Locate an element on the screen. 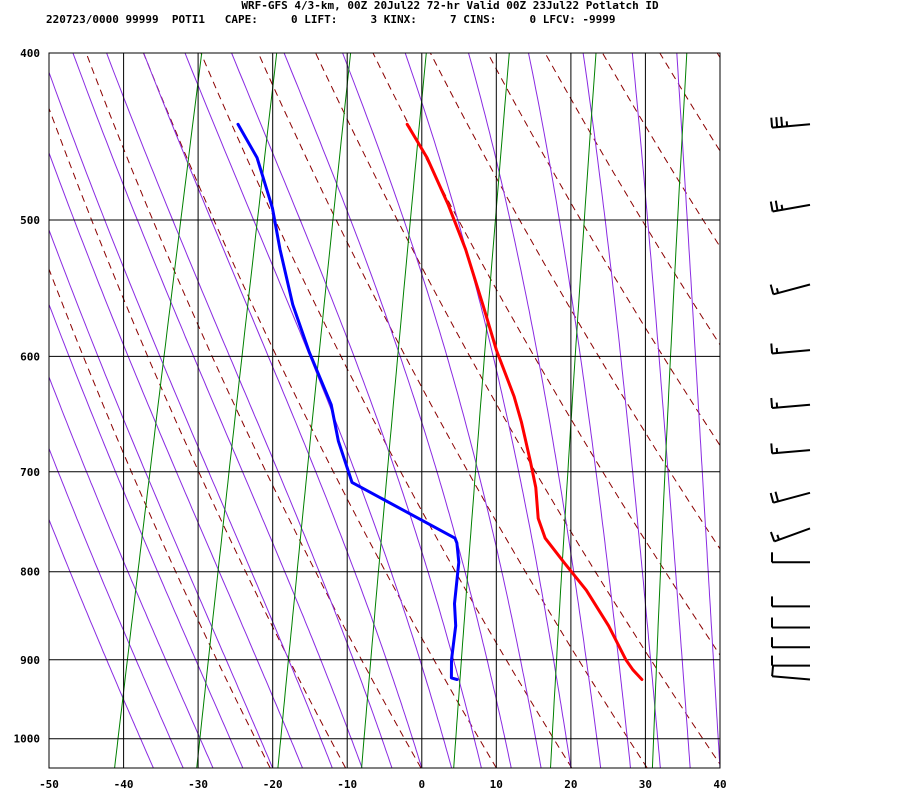 The height and width of the screenshot is (800, 900). temperature-tick-label: -30 is located at coordinates (198, 784).